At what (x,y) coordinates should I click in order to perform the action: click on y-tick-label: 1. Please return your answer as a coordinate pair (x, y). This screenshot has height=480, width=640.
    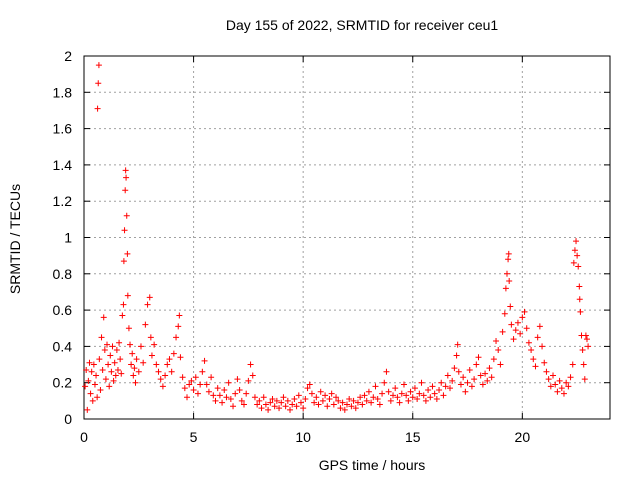
    Looking at the image, I should click on (68, 238).